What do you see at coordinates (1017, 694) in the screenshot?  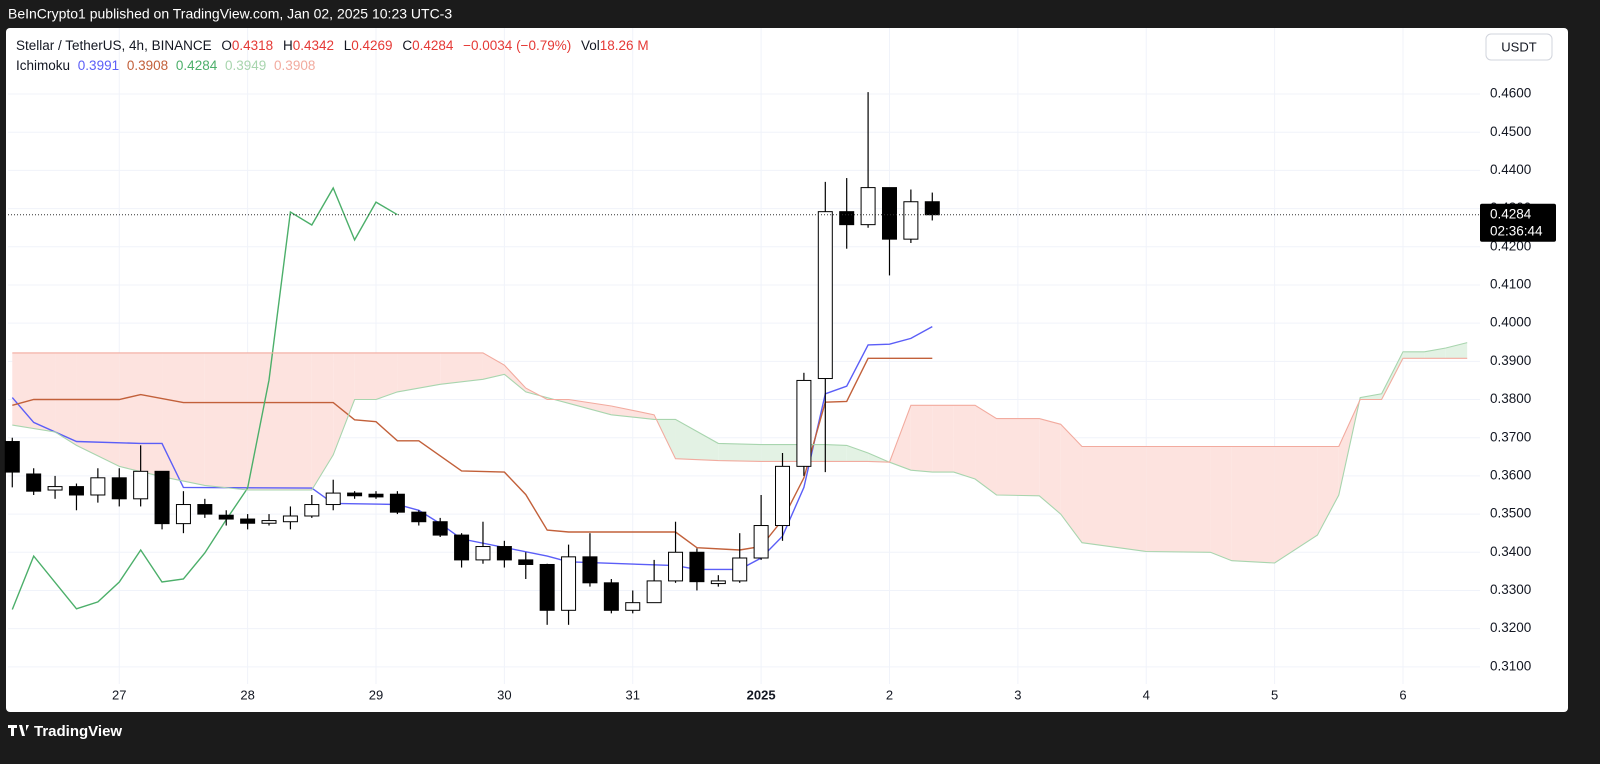 I see `x-tick-label: 3` at bounding box center [1017, 694].